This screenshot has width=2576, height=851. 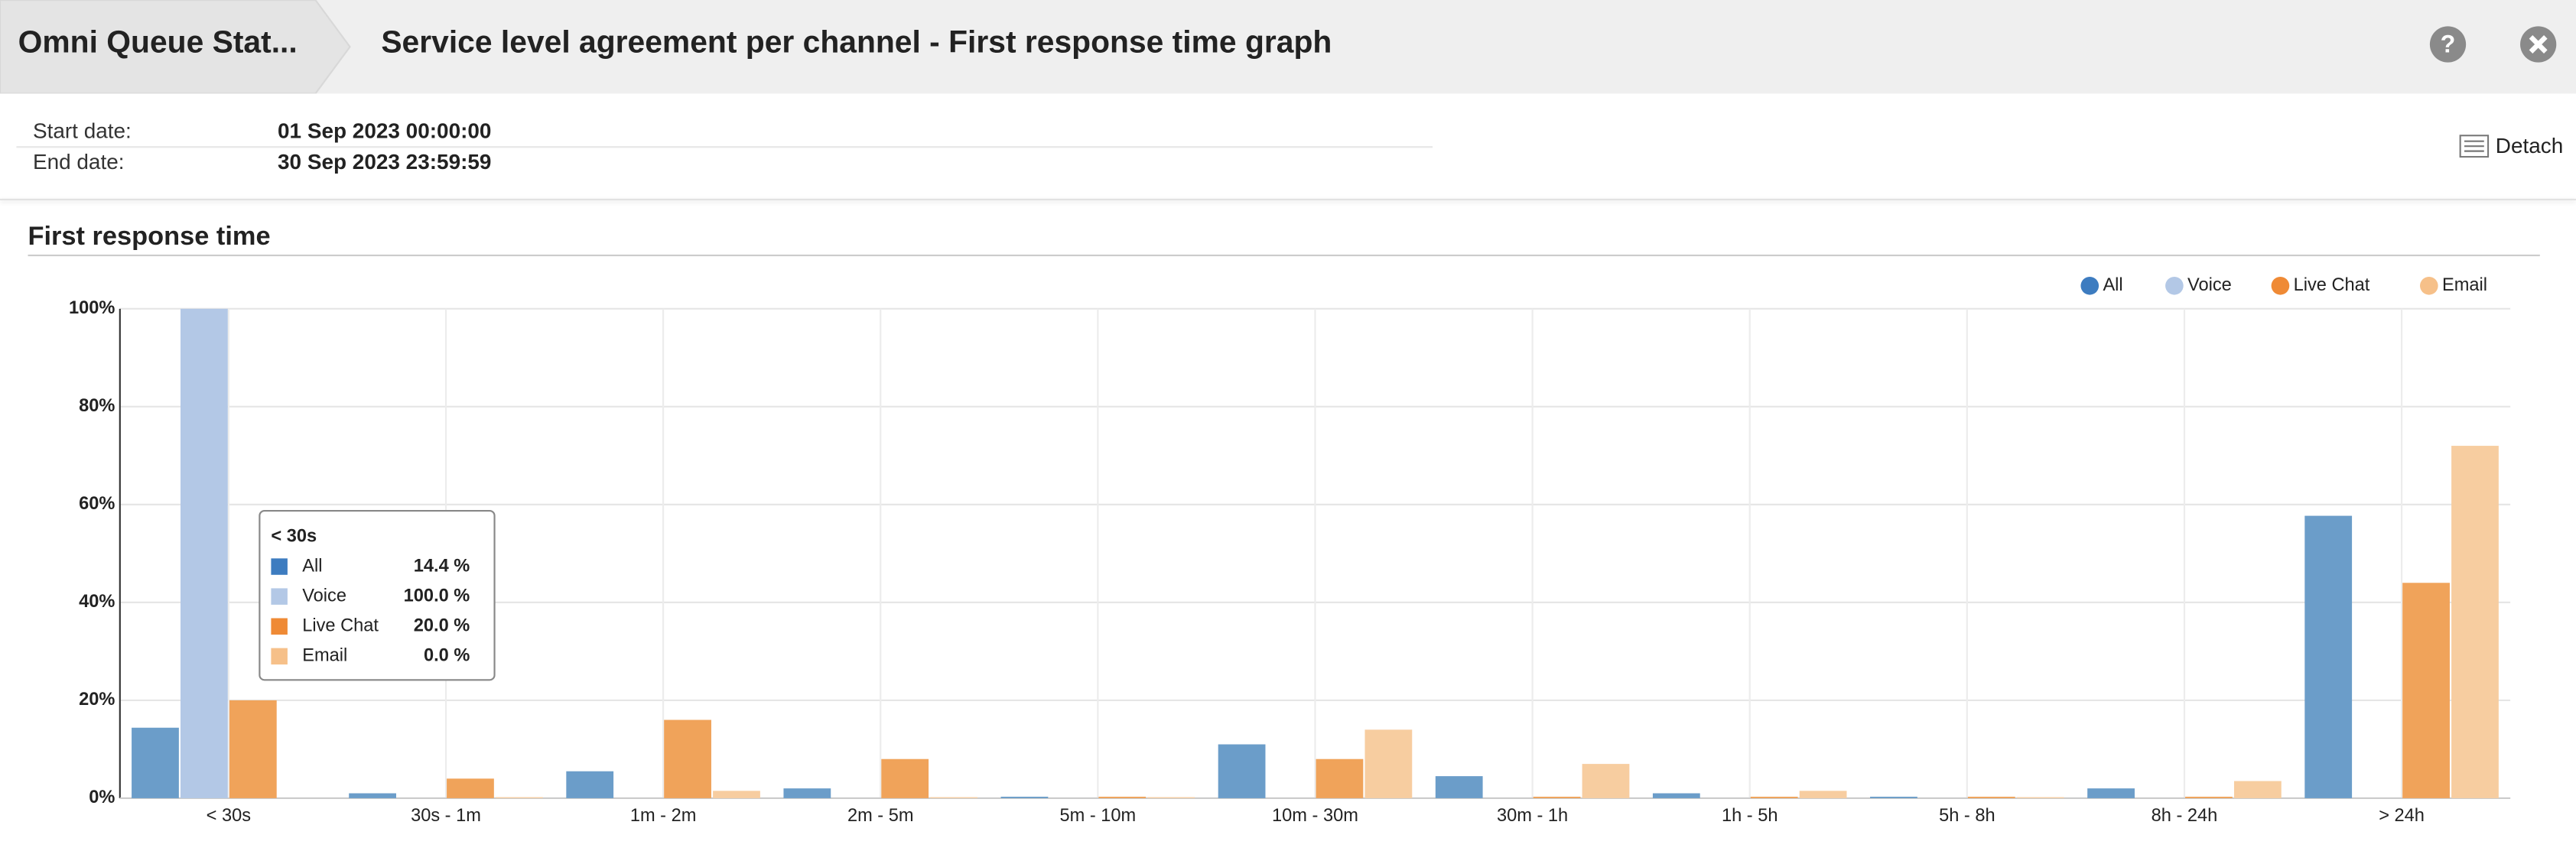 I want to click on y-tick-label: 40%, so click(x=97, y=602).